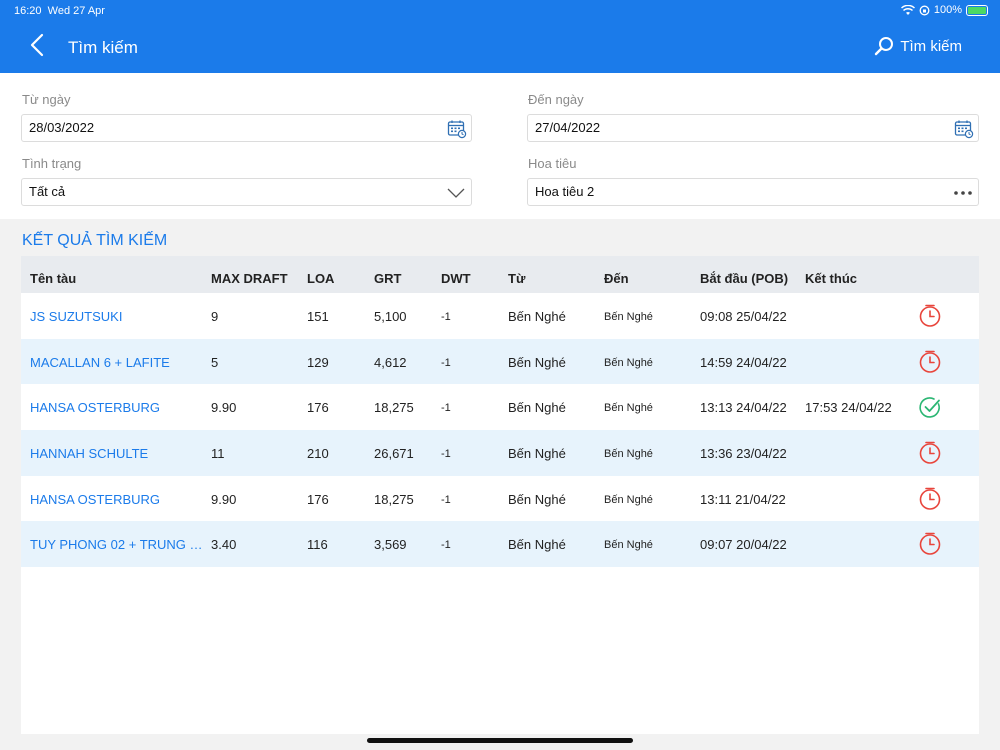 This screenshot has width=1000, height=750. What do you see at coordinates (977, 10) in the screenshot?
I see `battery-icon` at bounding box center [977, 10].